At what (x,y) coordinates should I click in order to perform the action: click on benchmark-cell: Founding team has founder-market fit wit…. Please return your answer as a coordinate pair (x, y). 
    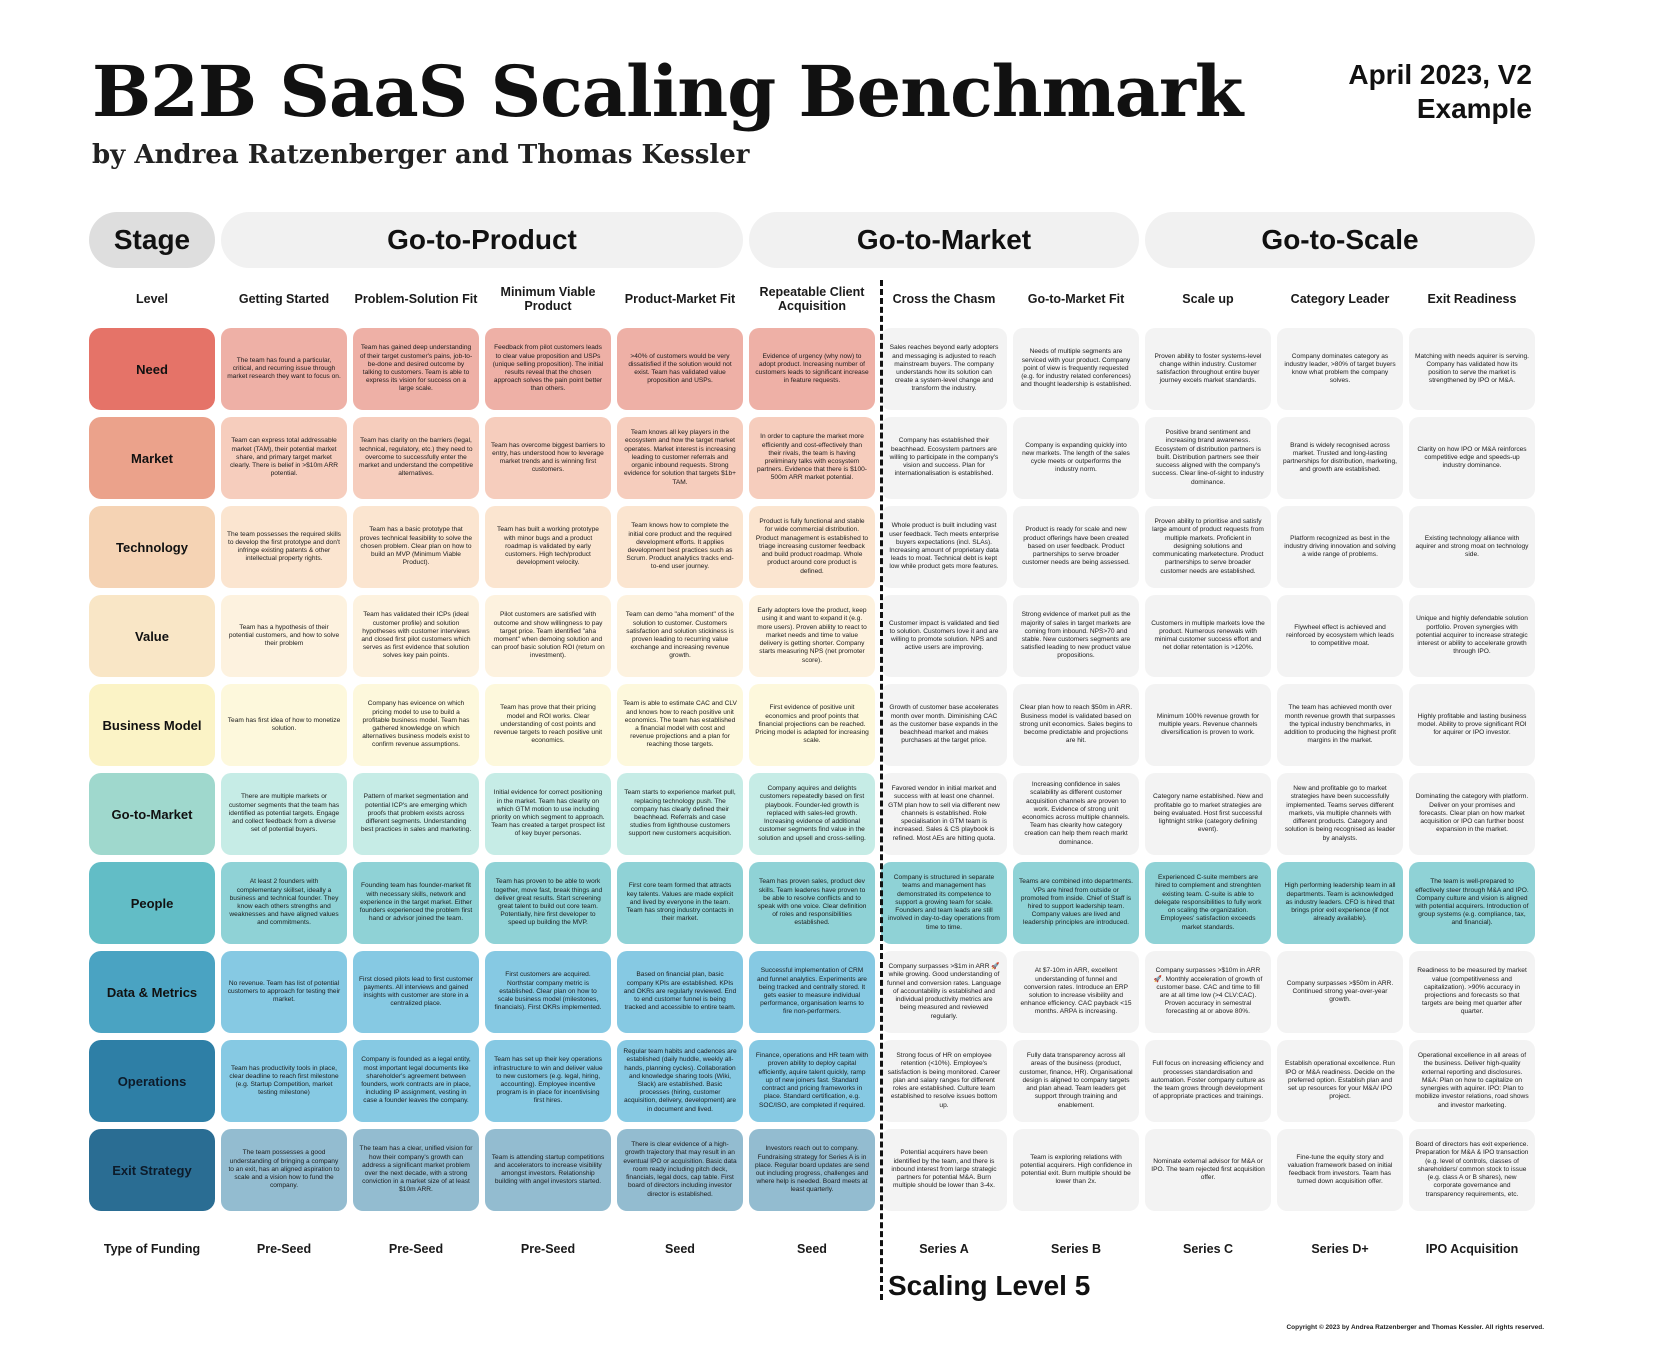
    Looking at the image, I should click on (416, 903).